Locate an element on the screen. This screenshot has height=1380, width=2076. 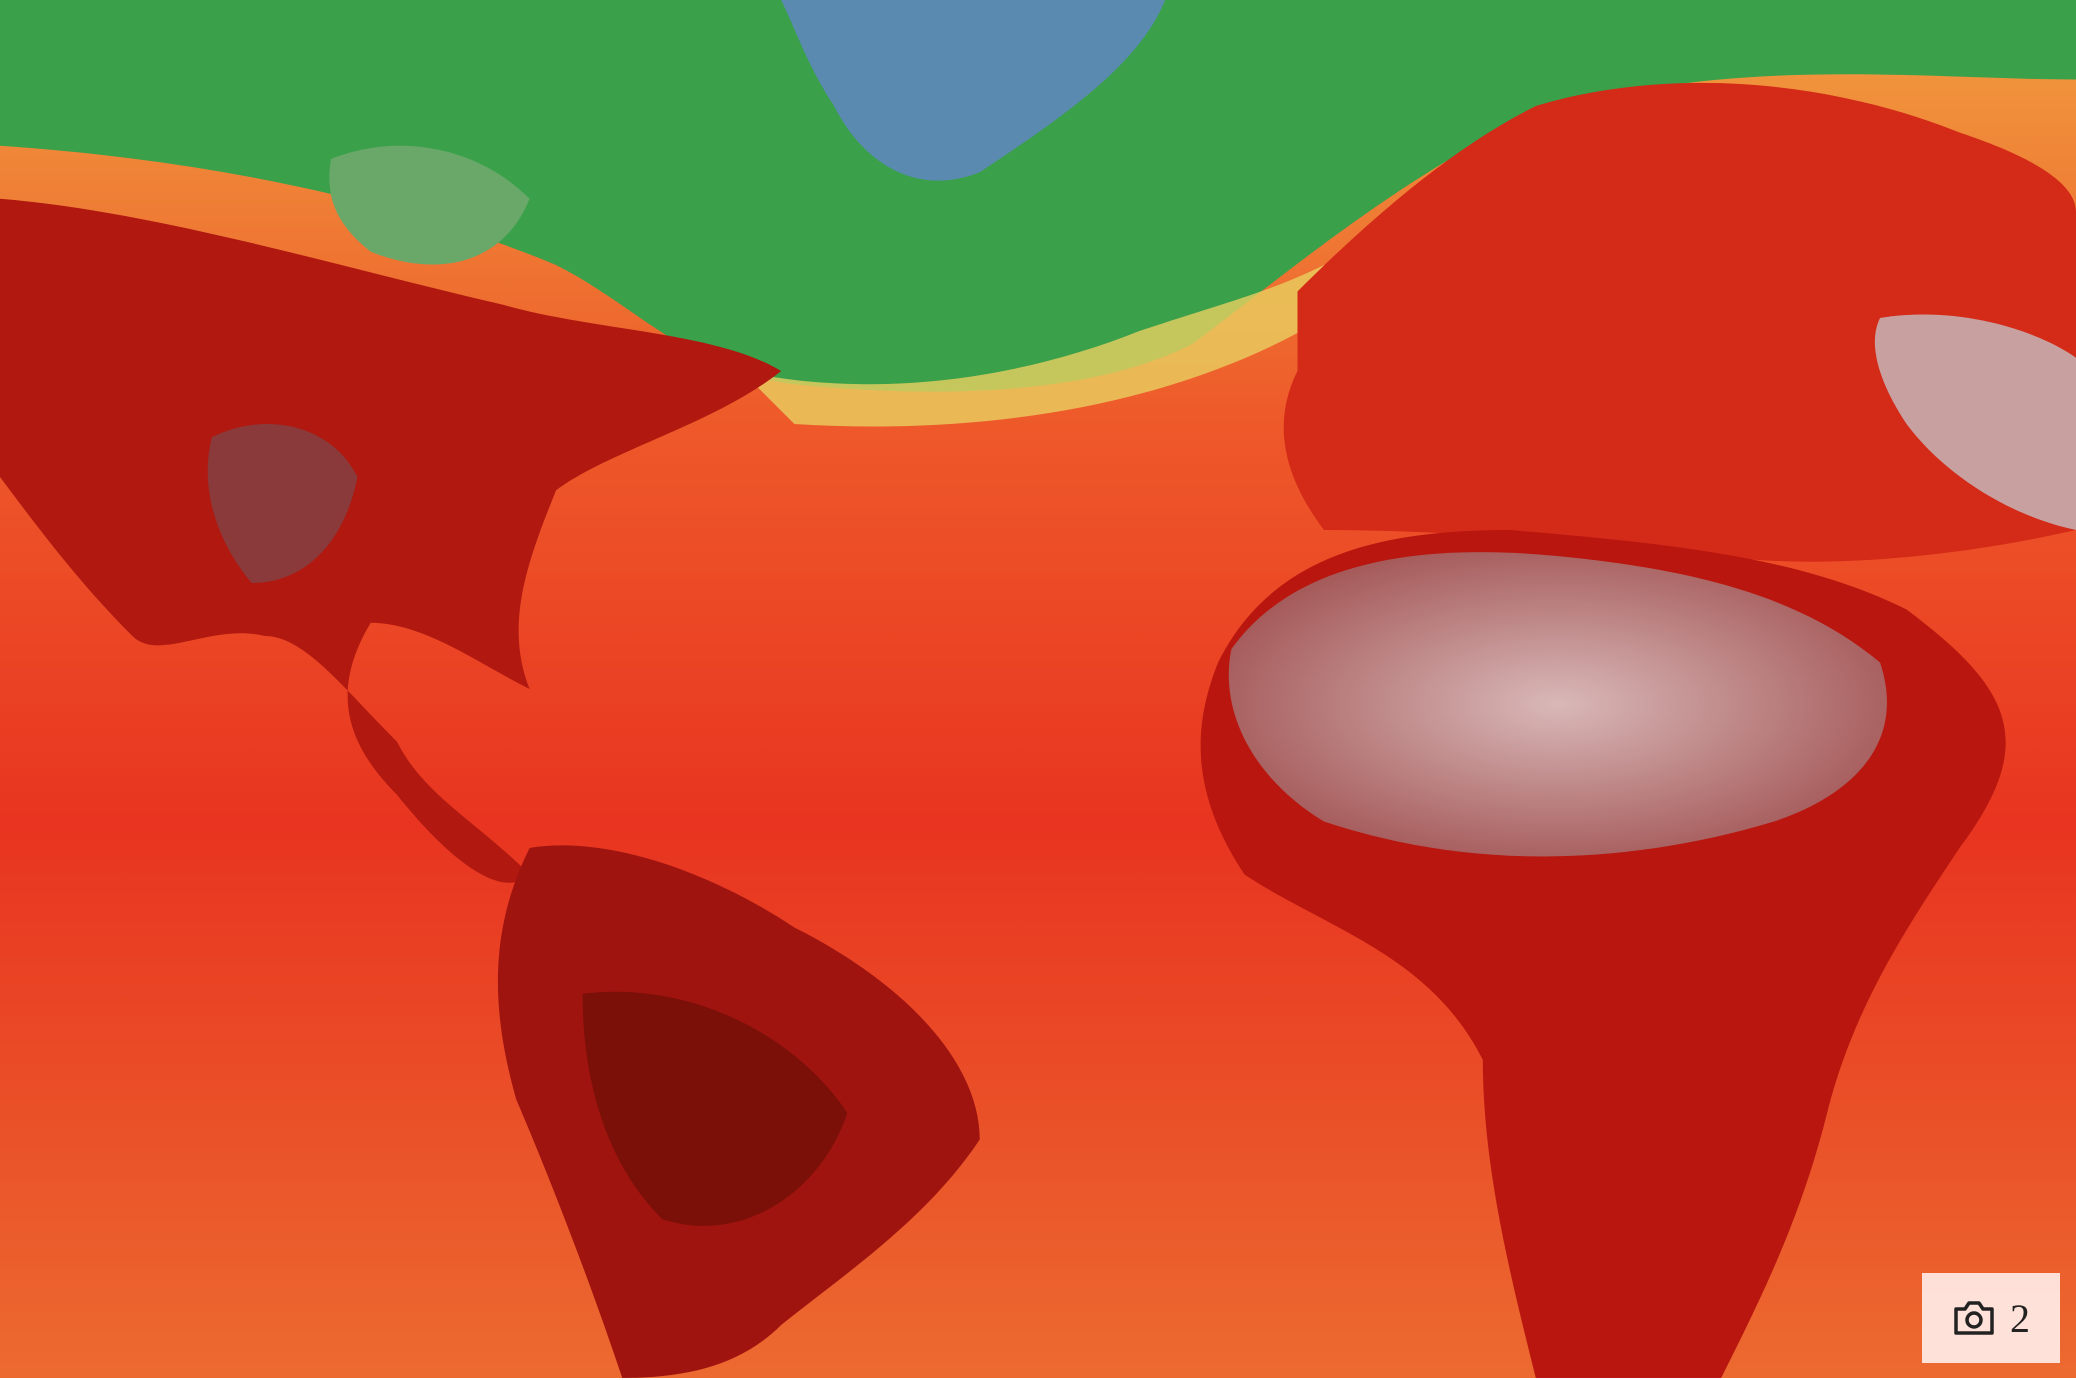
photo-count-badge: 2 is located at coordinates (1991, 1318).